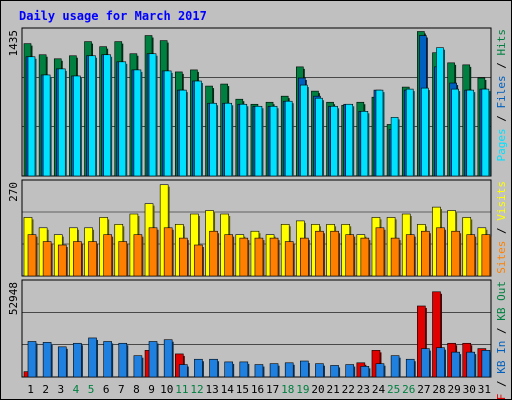 The width and height of the screenshot is (512, 400). What do you see at coordinates (136, 389) in the screenshot?
I see `x-tick-label: 8` at bounding box center [136, 389].